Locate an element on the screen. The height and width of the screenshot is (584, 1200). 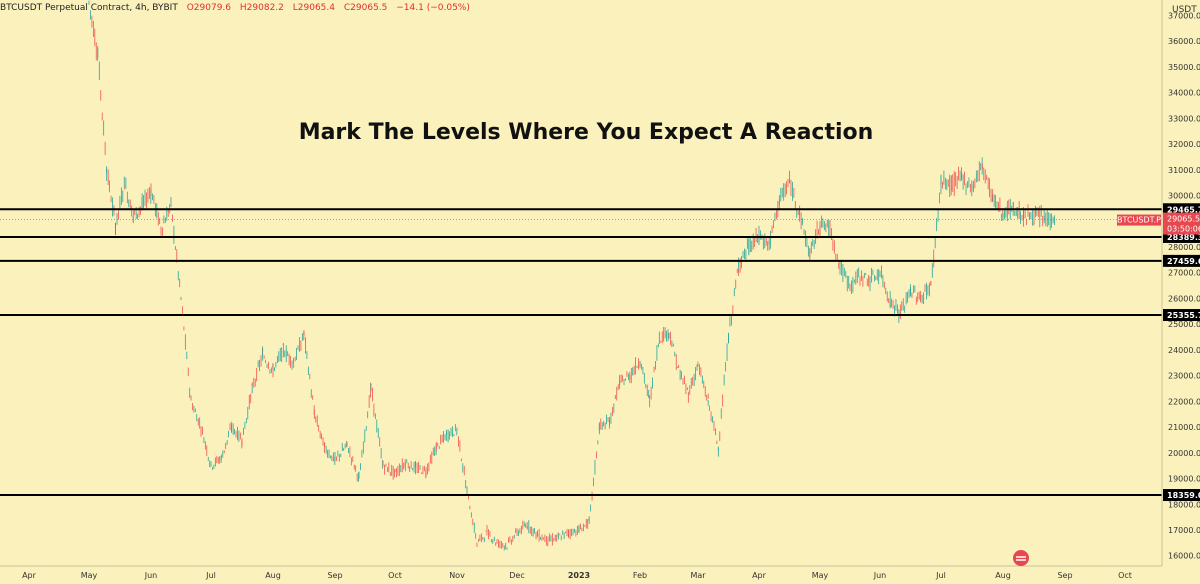
y-tick-label: 37000.0 is located at coordinates (1184, 15).